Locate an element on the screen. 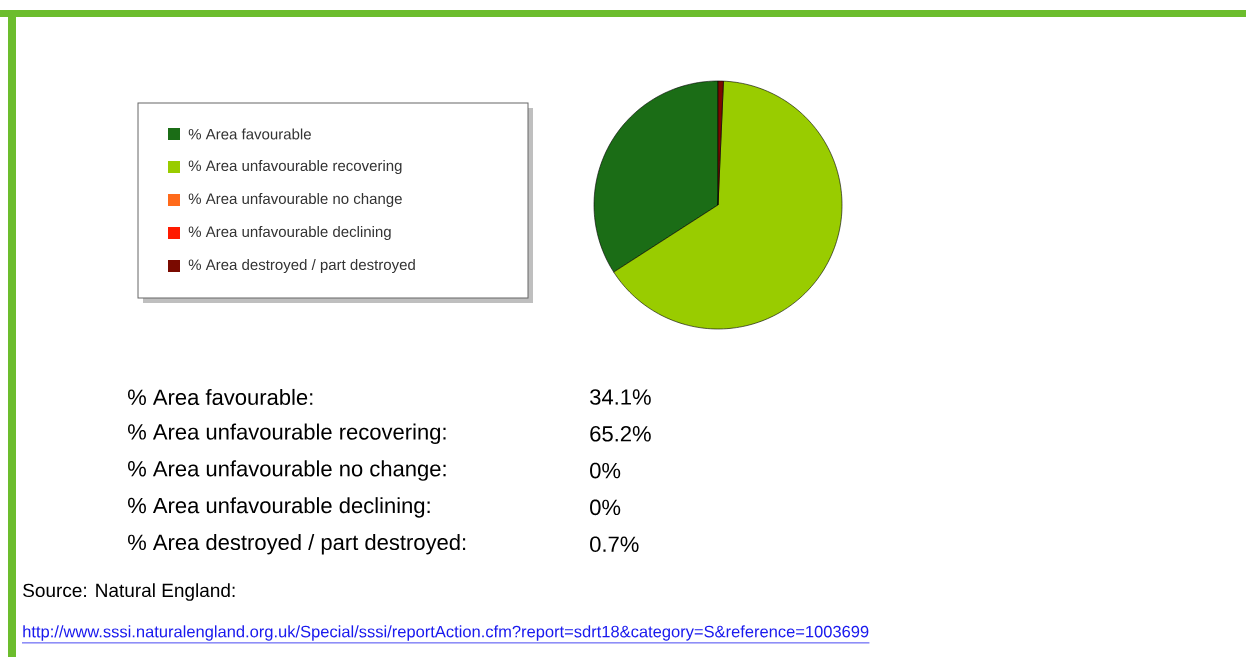 The height and width of the screenshot is (657, 1246). text: % Area unfavourable declining: is located at coordinates (278, 507).